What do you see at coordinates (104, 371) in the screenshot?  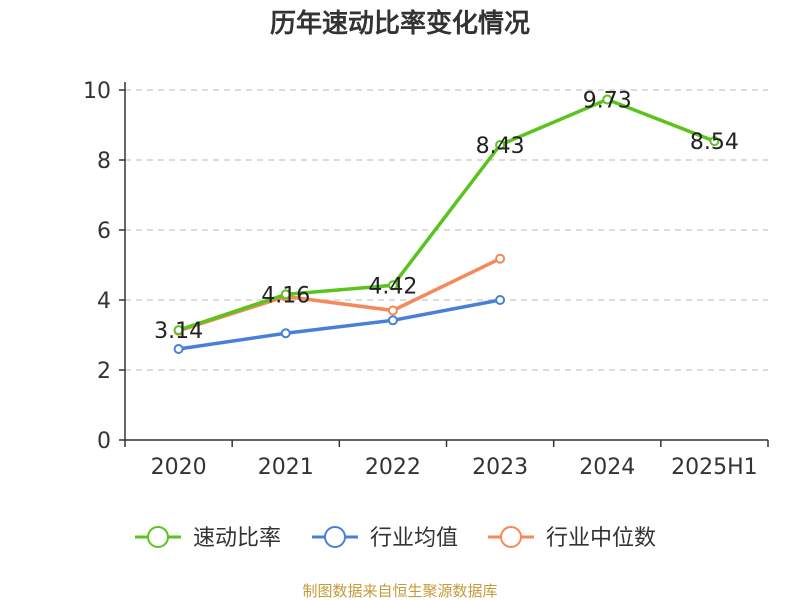 I see `y-tick-label: 2` at bounding box center [104, 371].